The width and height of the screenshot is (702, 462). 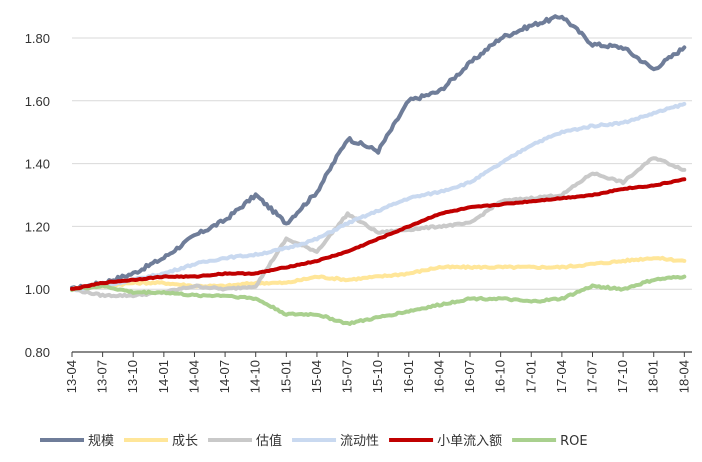 I want to click on y-tick-label: 1.60, so click(x=37, y=101).